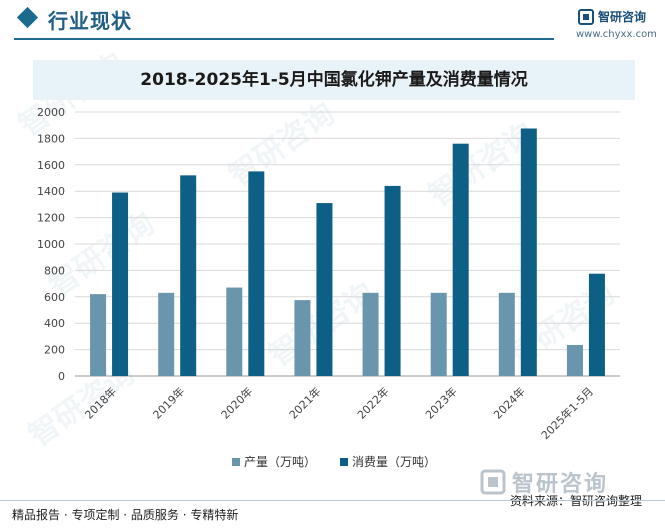 This screenshot has width=665, height=531. Describe the element at coordinates (51, 191) in the screenshot. I see `y-tick-label: 1400` at that location.